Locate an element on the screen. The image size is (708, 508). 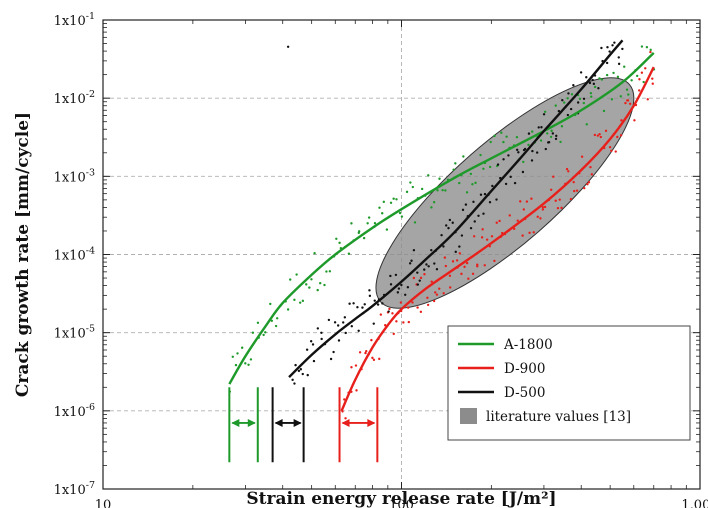
range-arrow-head-right is located at coordinates (297, 422).